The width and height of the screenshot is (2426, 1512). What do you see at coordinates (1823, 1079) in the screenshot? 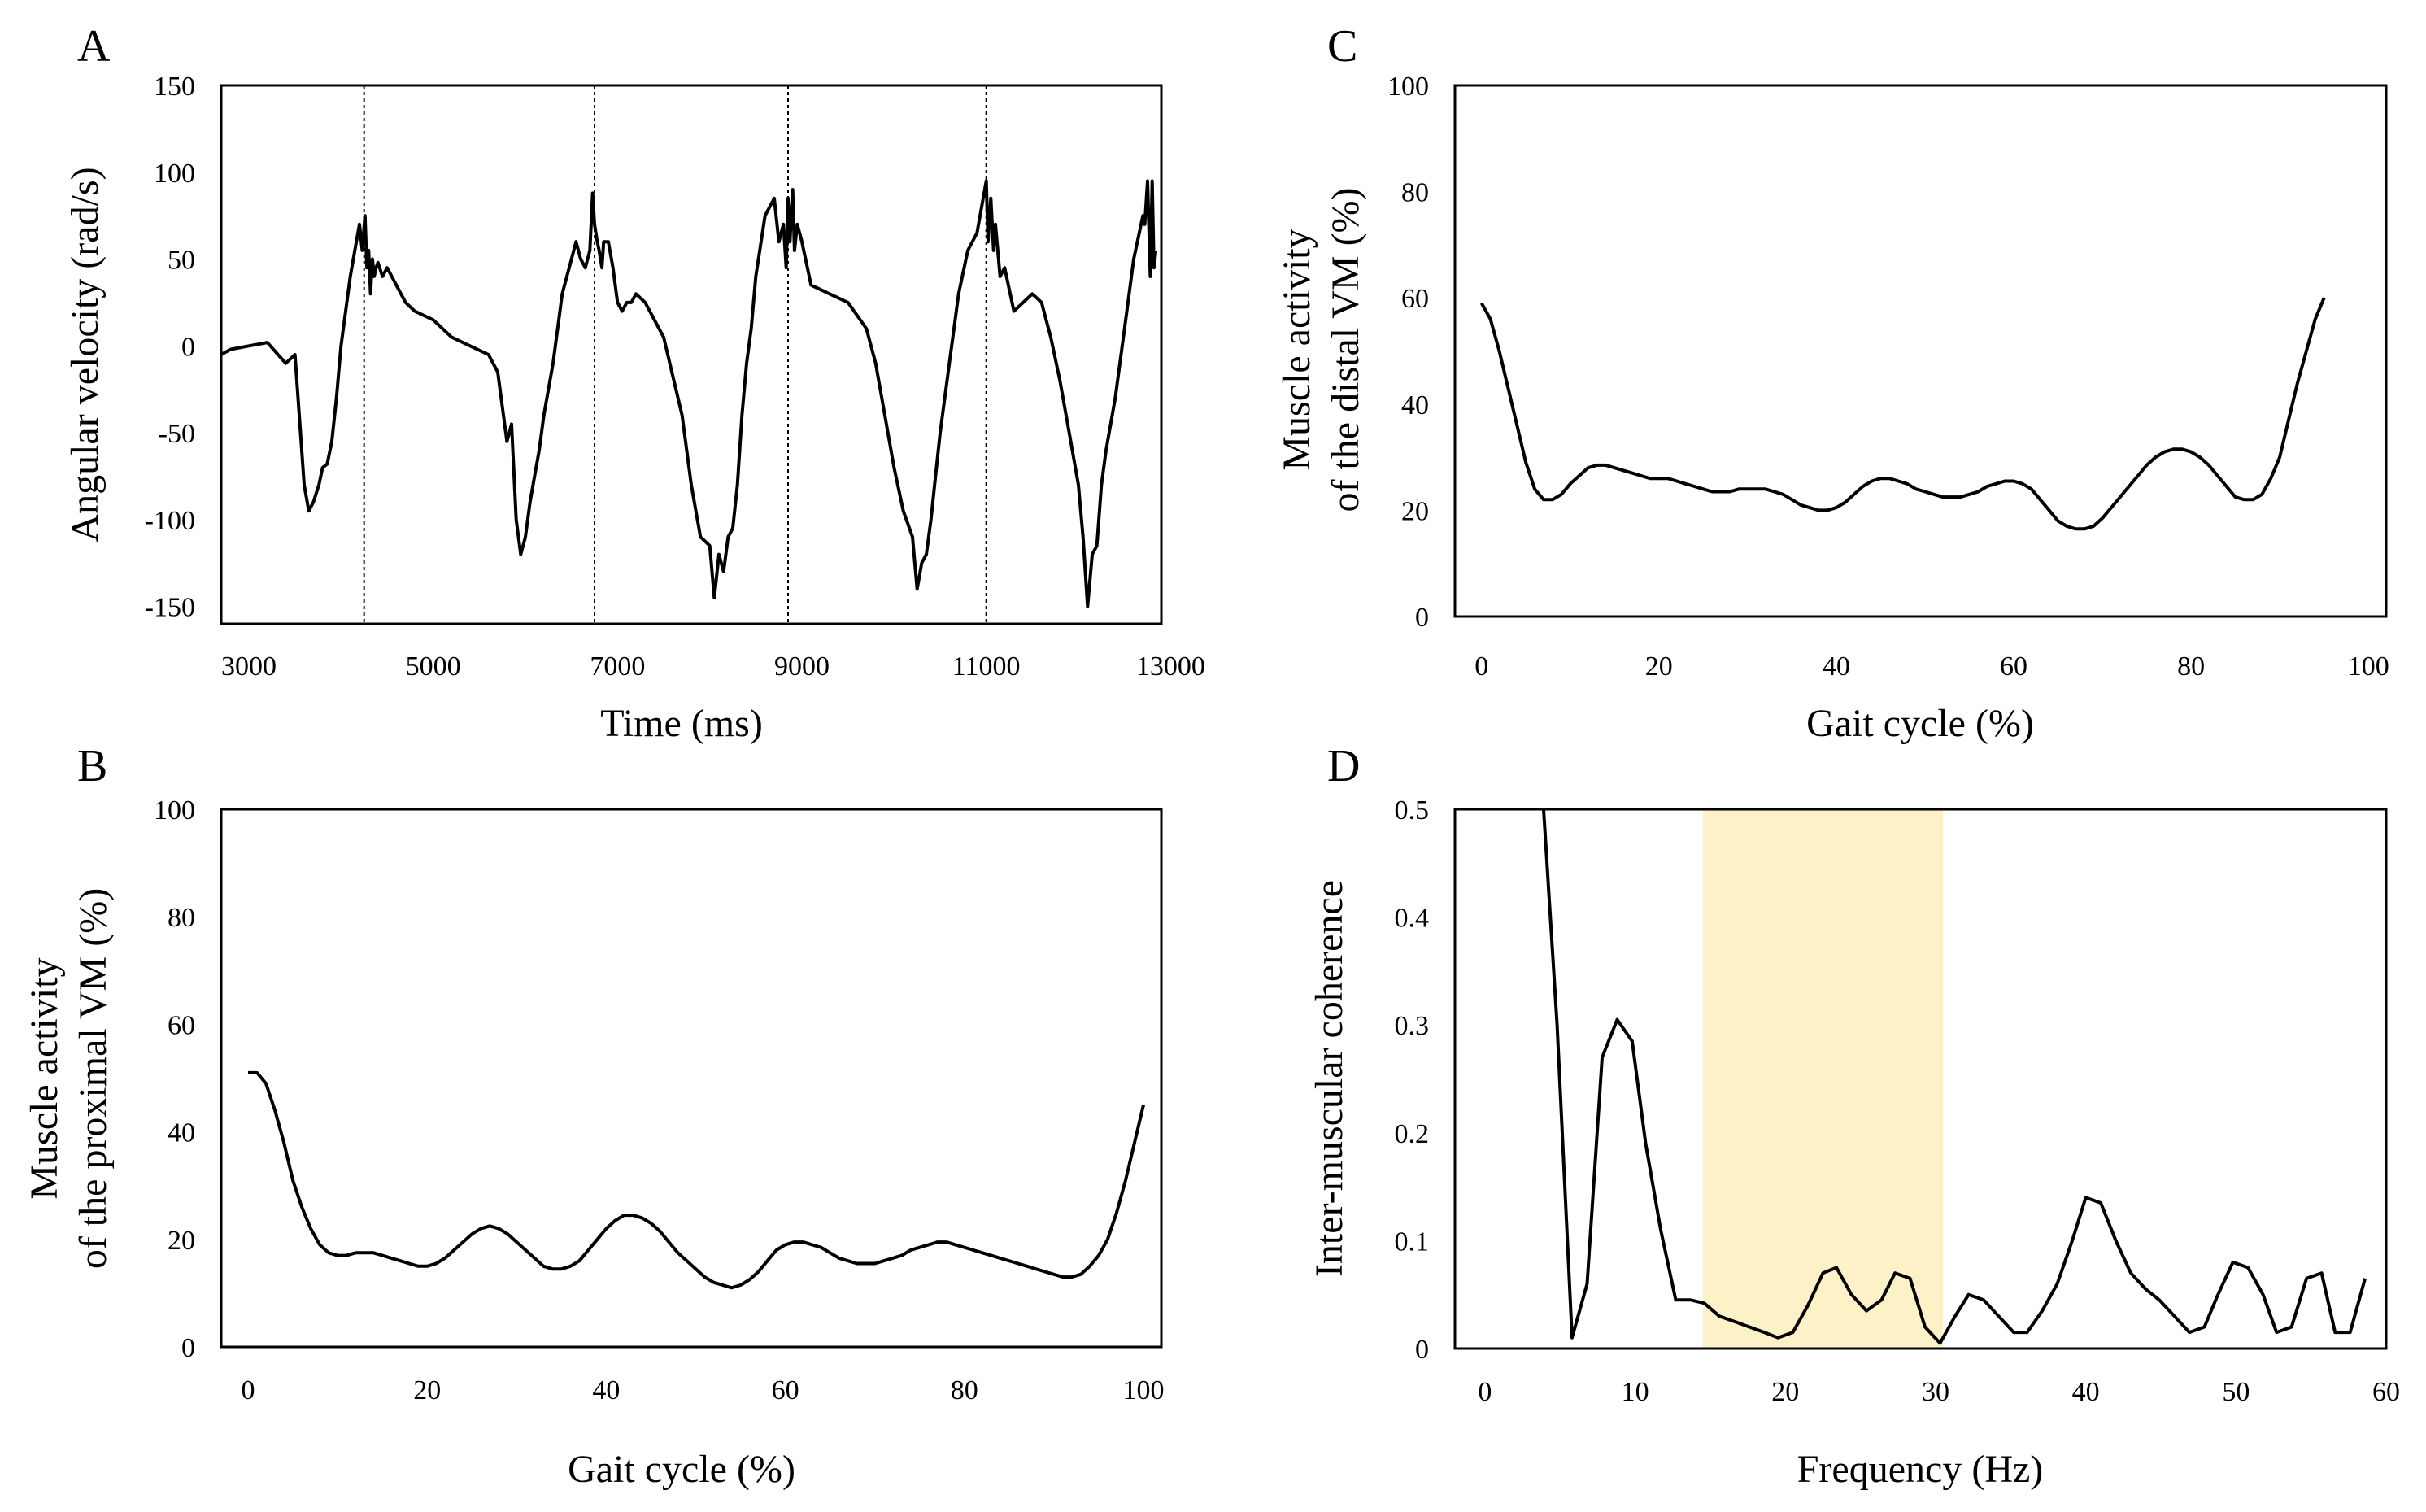
I see `panel-d-highlight-band` at bounding box center [1823, 1079].